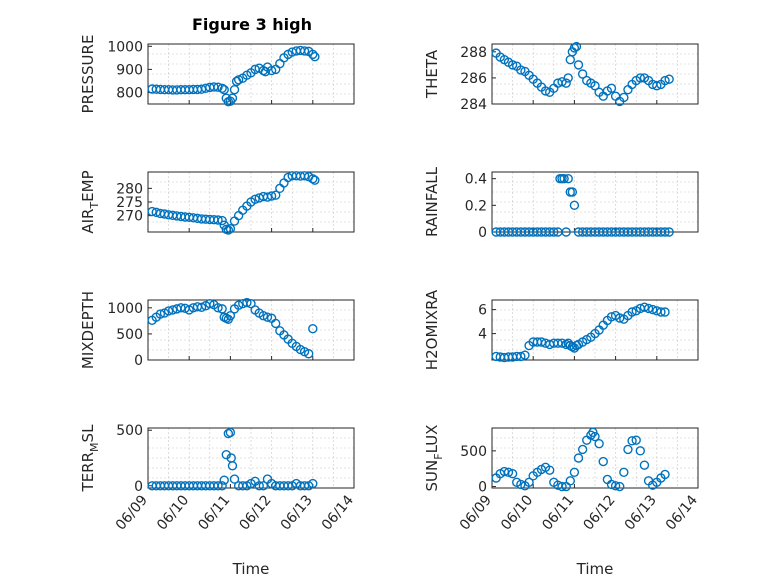 Image resolution: width=778 pixels, height=583 pixels. What do you see at coordinates (432, 329) in the screenshot?
I see `y-axis-label-h2omixra: H2OMIXRA` at bounding box center [432, 329].